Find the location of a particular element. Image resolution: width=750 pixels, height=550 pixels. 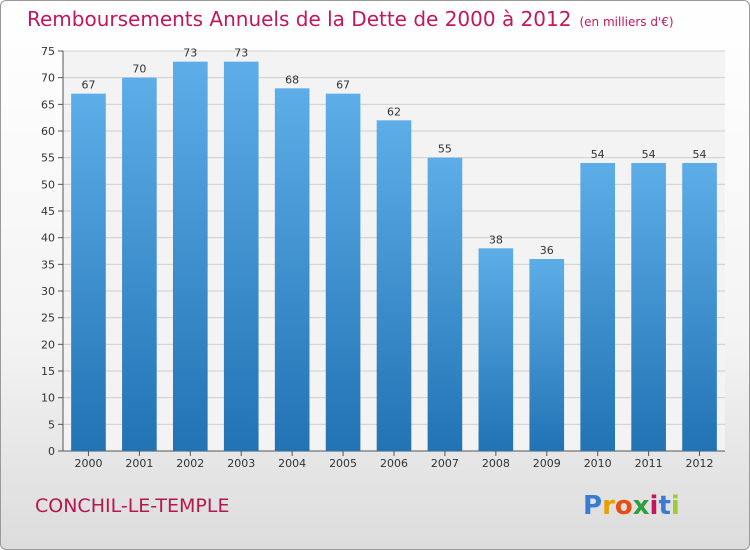

logo-letter: r is located at coordinates (608, 506).